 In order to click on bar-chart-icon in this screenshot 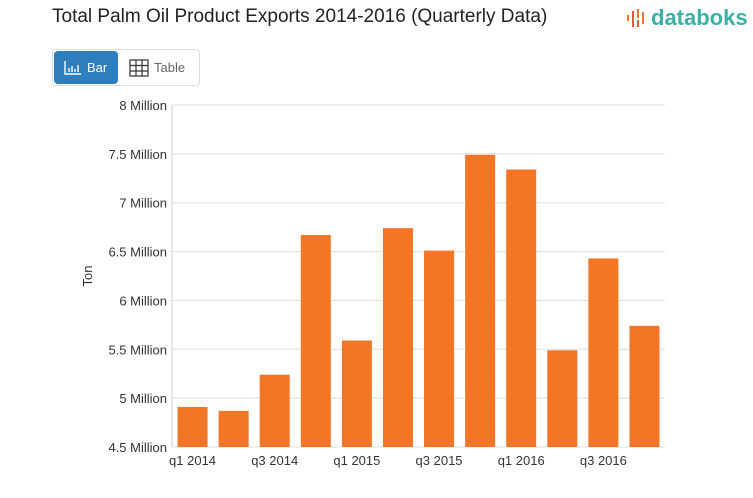, I will do `click(72, 67)`.